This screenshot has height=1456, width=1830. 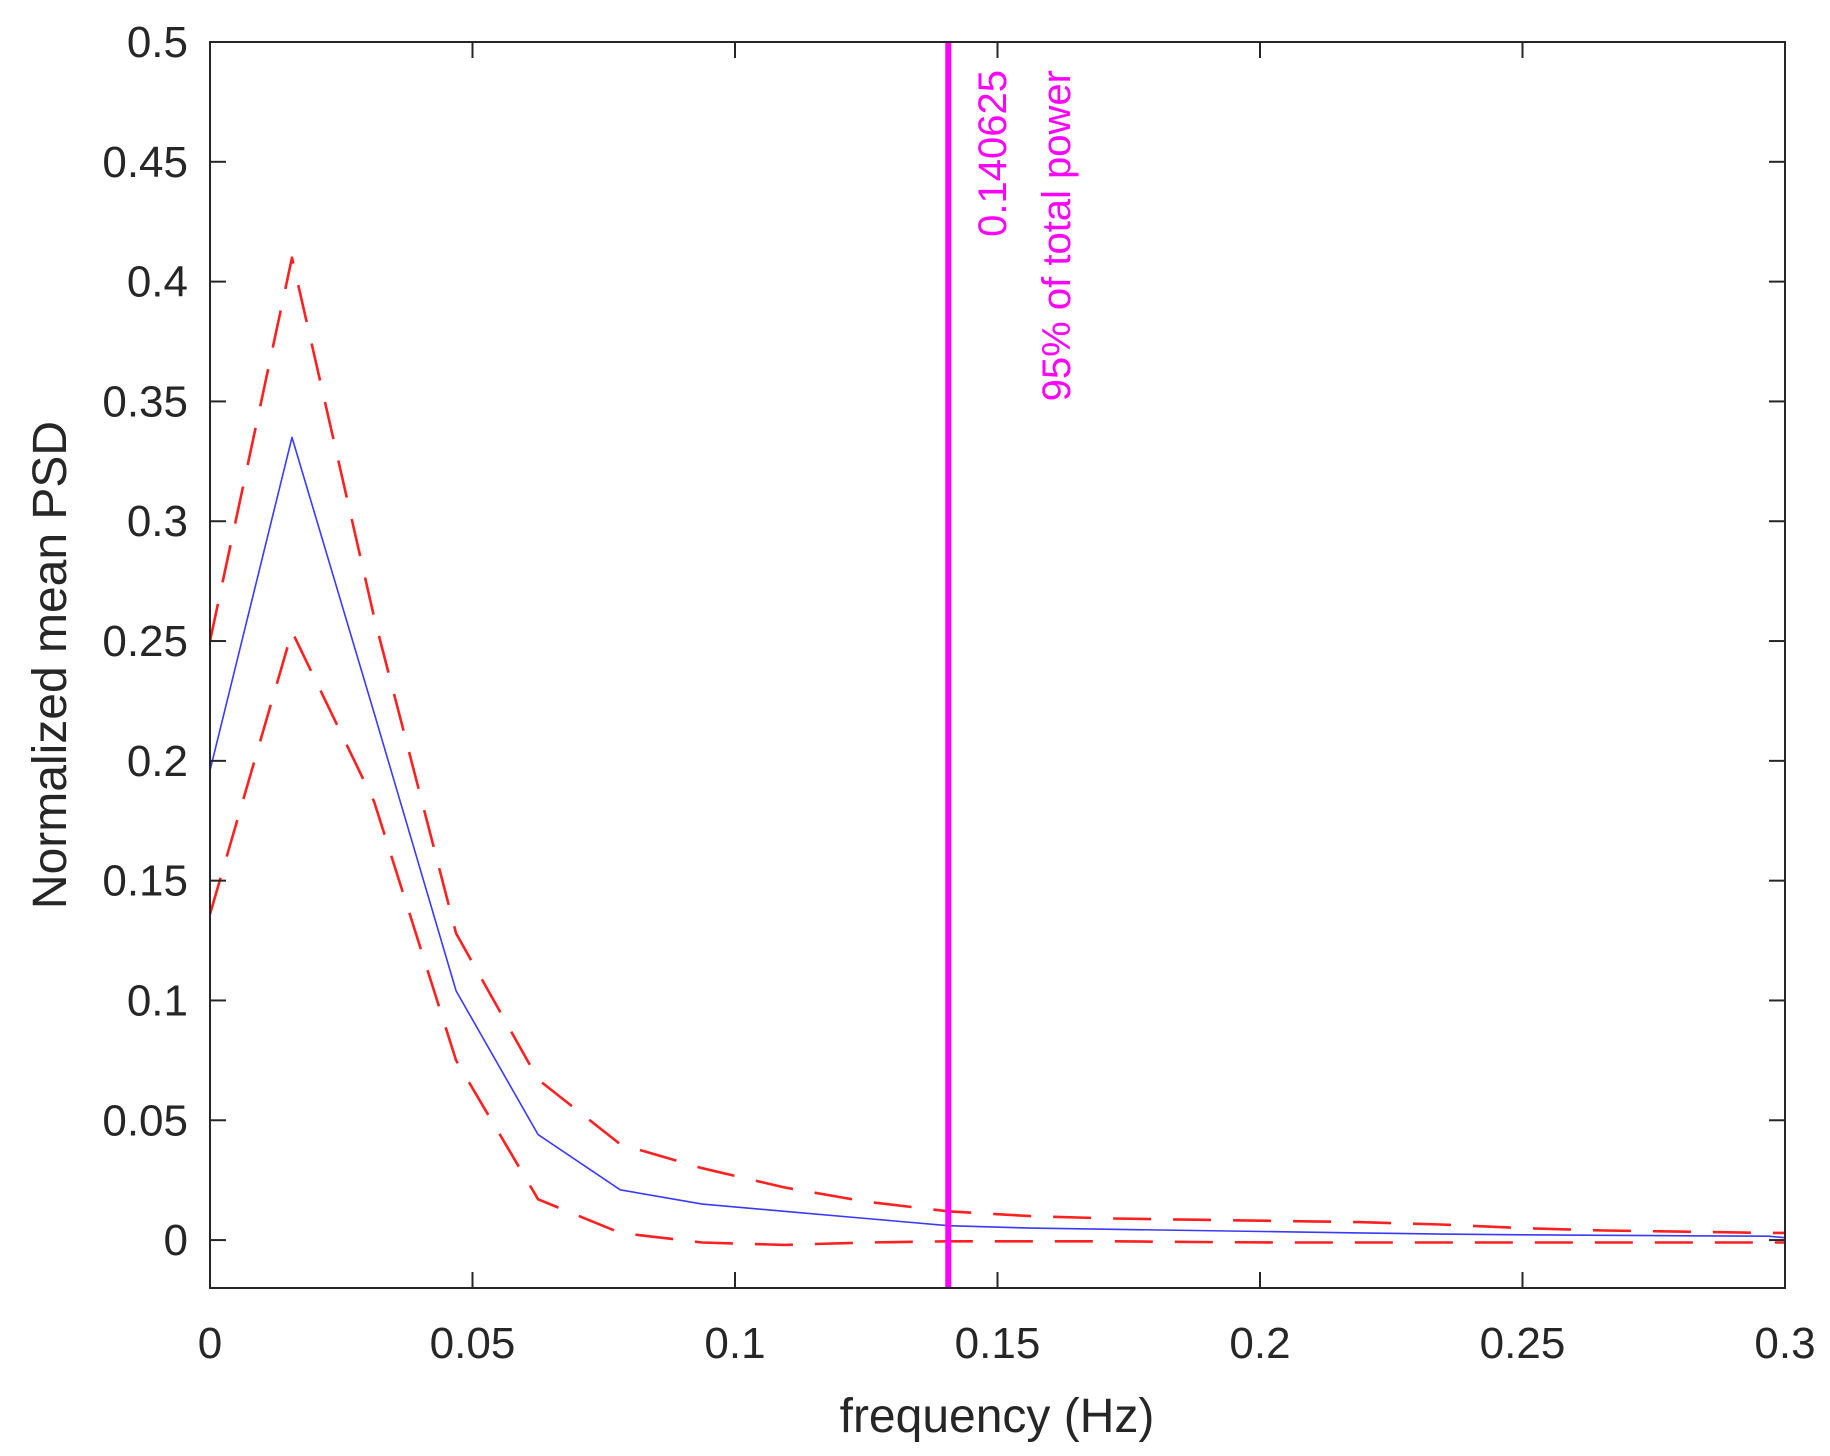 What do you see at coordinates (1012, 665) in the screenshot?
I see `vline-layer: 0.140625 95% of total power` at bounding box center [1012, 665].